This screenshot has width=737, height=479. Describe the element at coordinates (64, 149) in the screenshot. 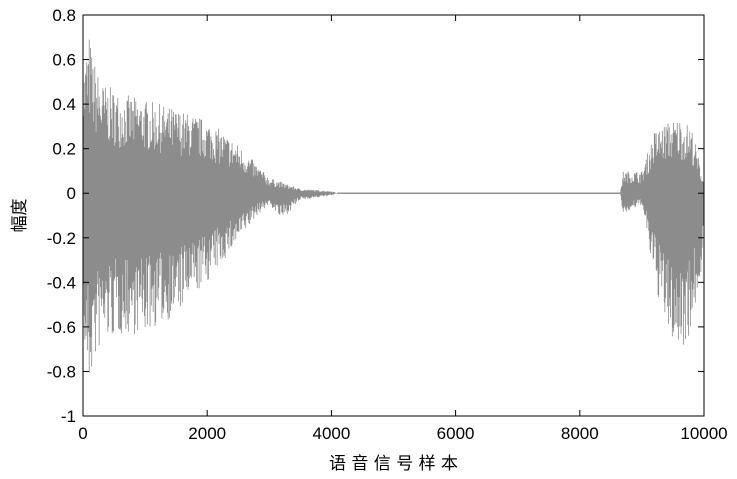

I see `y-tick-label: 0.2` at that location.